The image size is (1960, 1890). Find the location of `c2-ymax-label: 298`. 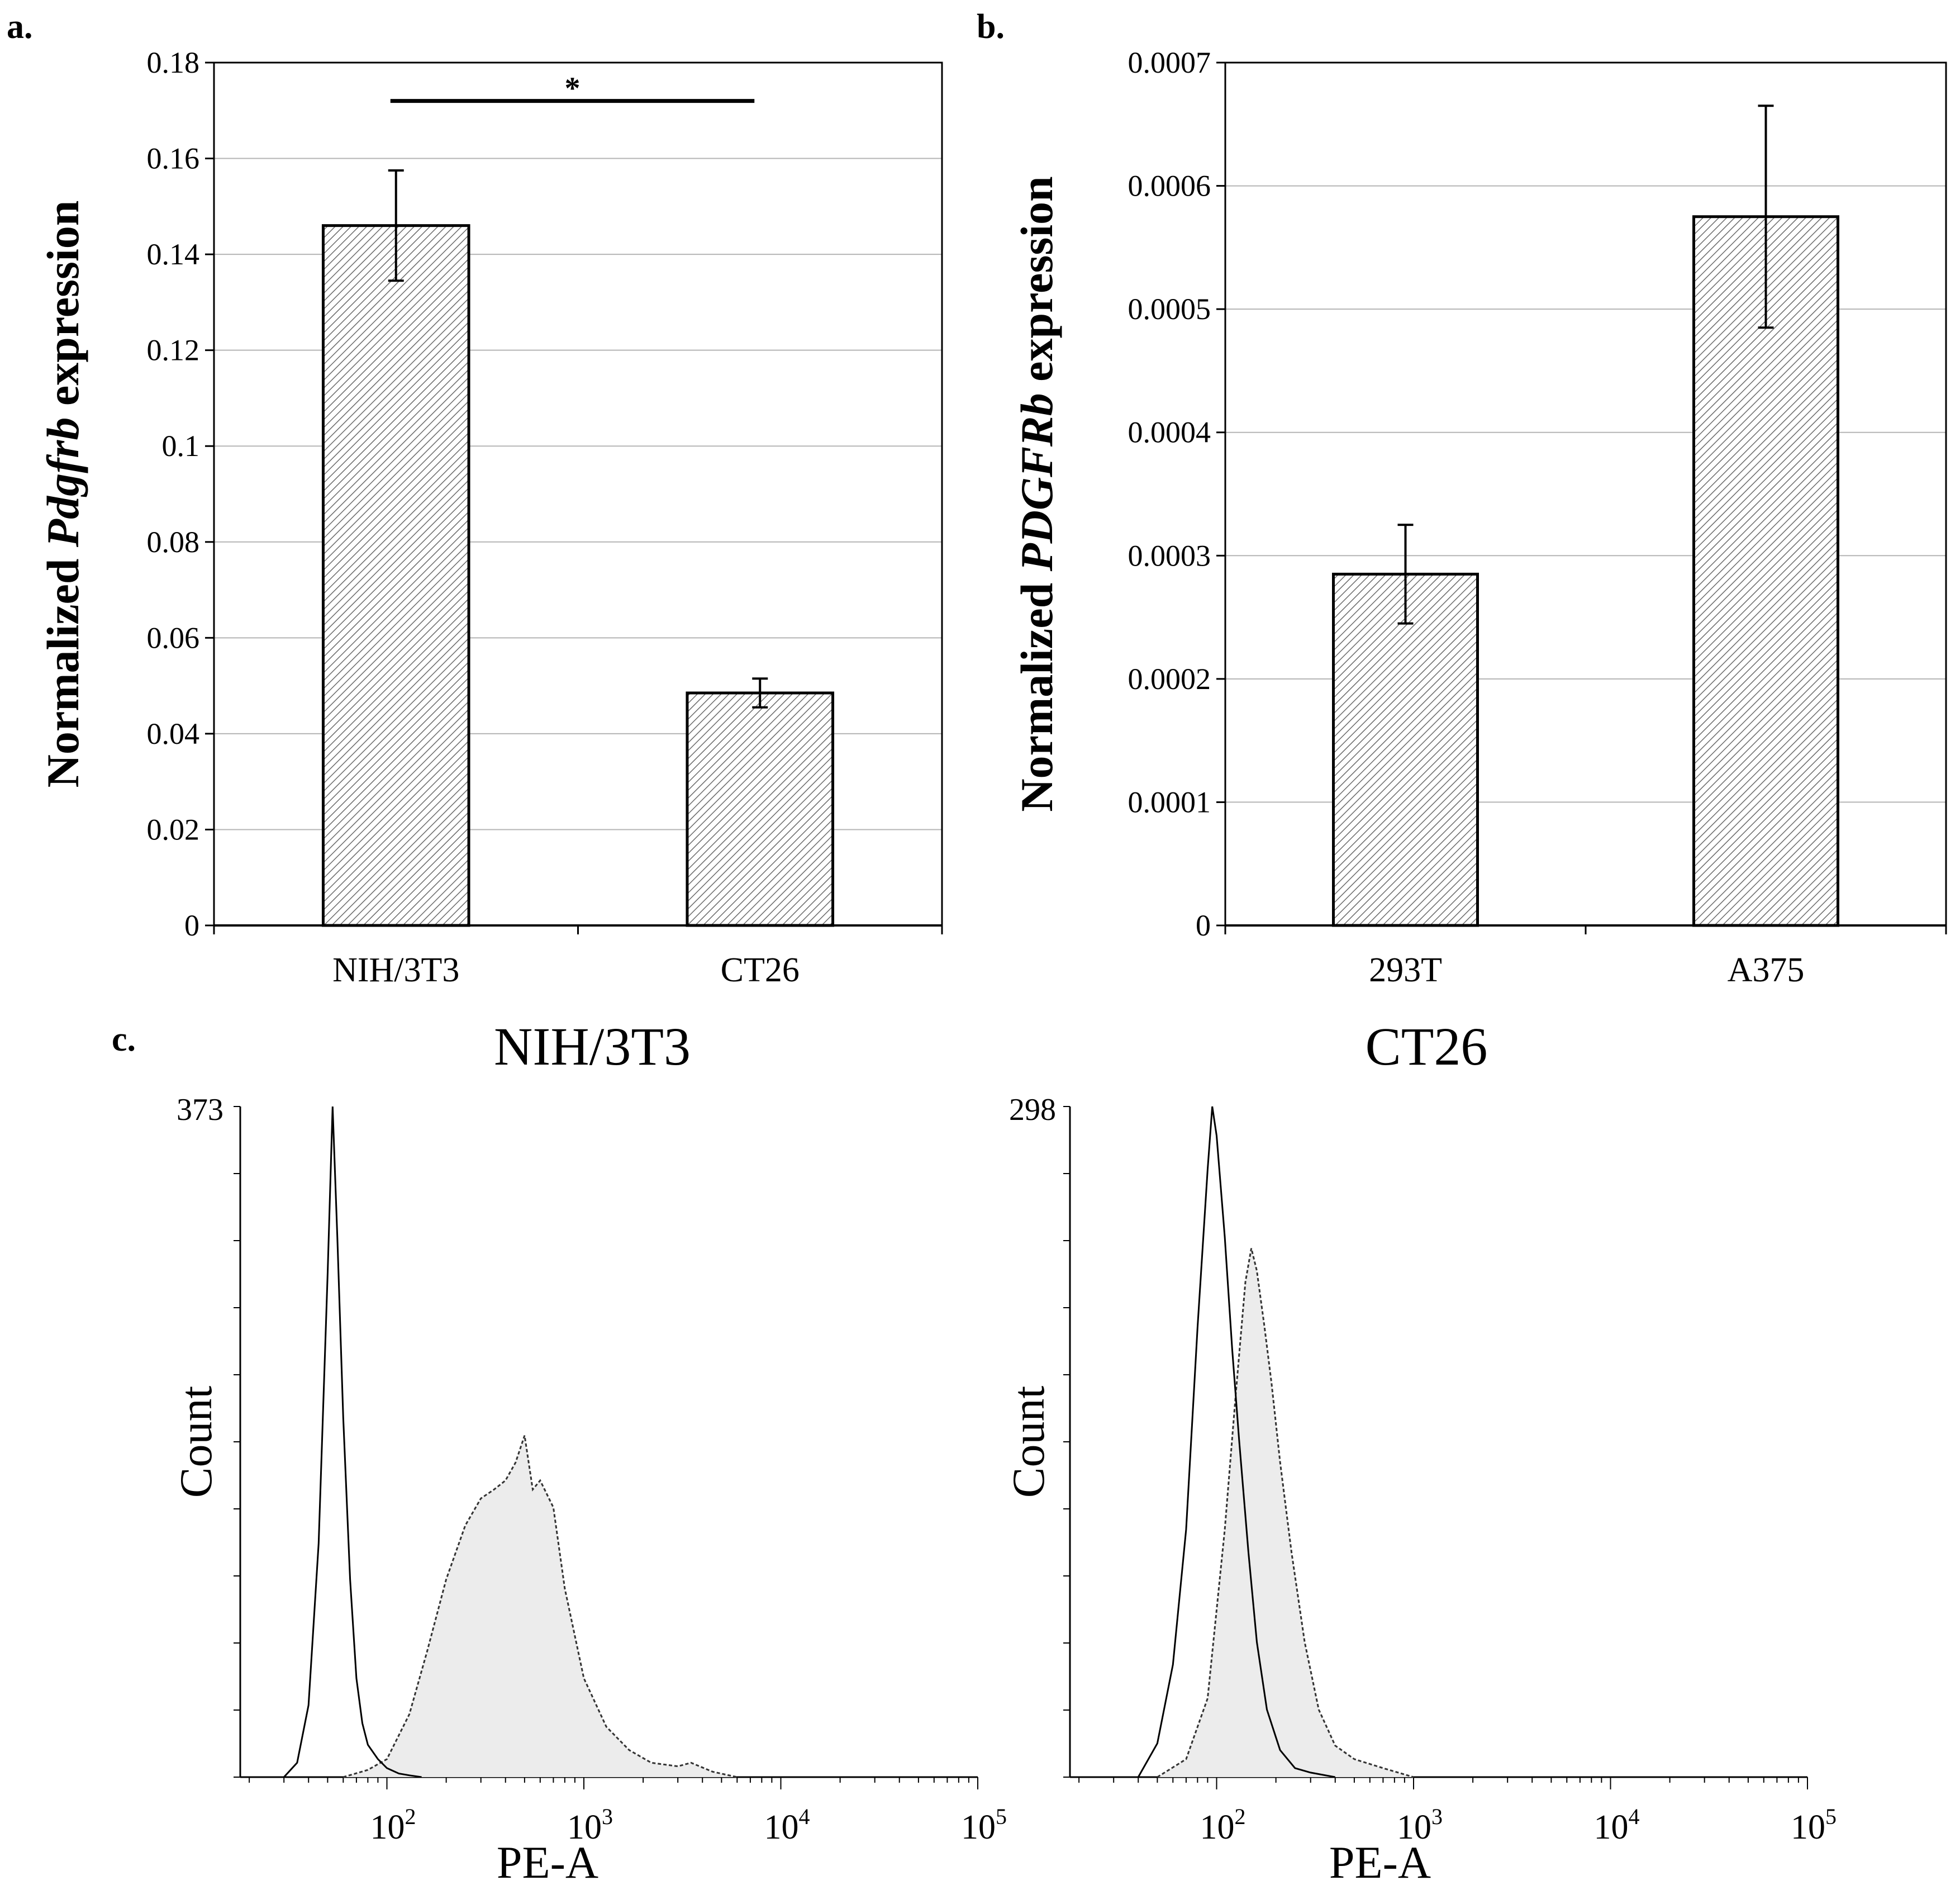

c2-ymax-label: 298 is located at coordinates (1032, 1110).